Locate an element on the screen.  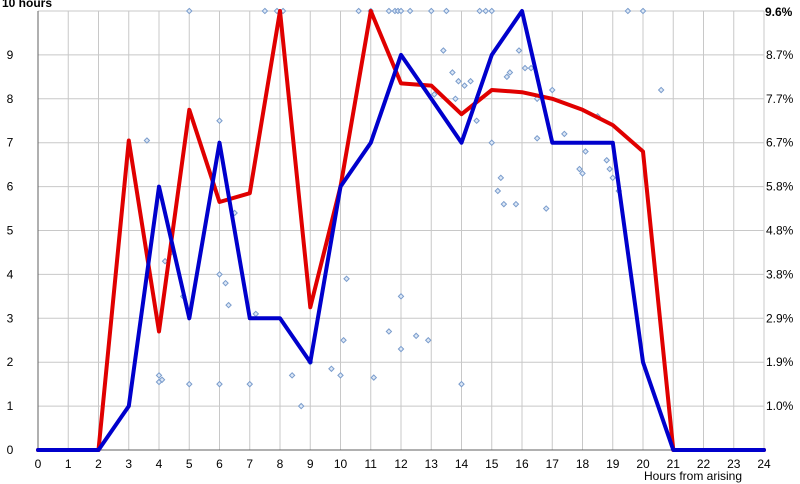
left-axis-title: 10 hours is located at coordinates (27, 5).